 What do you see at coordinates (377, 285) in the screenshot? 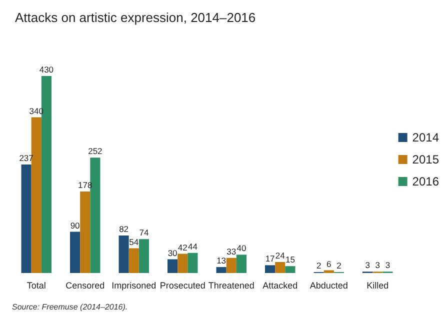
I see `x-tick-label: Killed` at bounding box center [377, 285].